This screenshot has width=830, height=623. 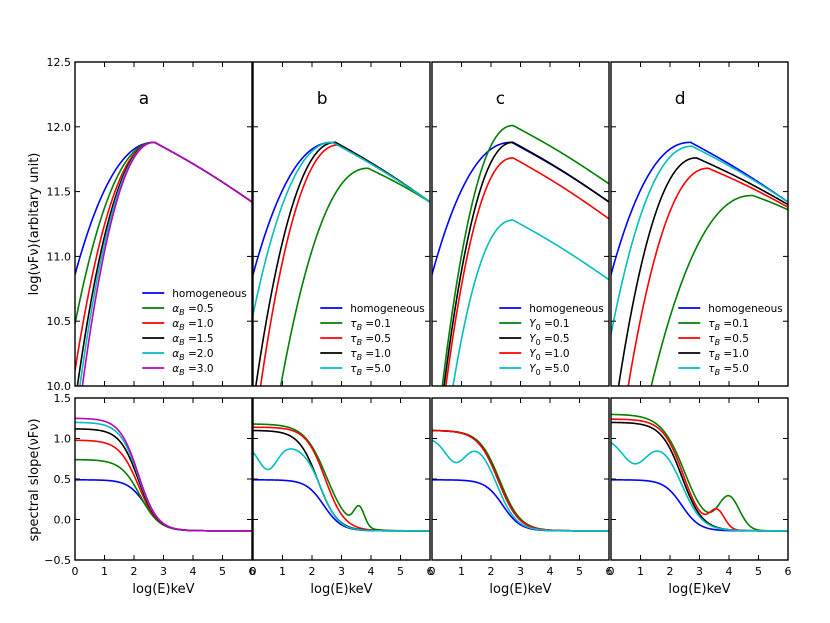 I want to click on bottom-y-axis-label: spectral slope(νFν), so click(x=34, y=479).